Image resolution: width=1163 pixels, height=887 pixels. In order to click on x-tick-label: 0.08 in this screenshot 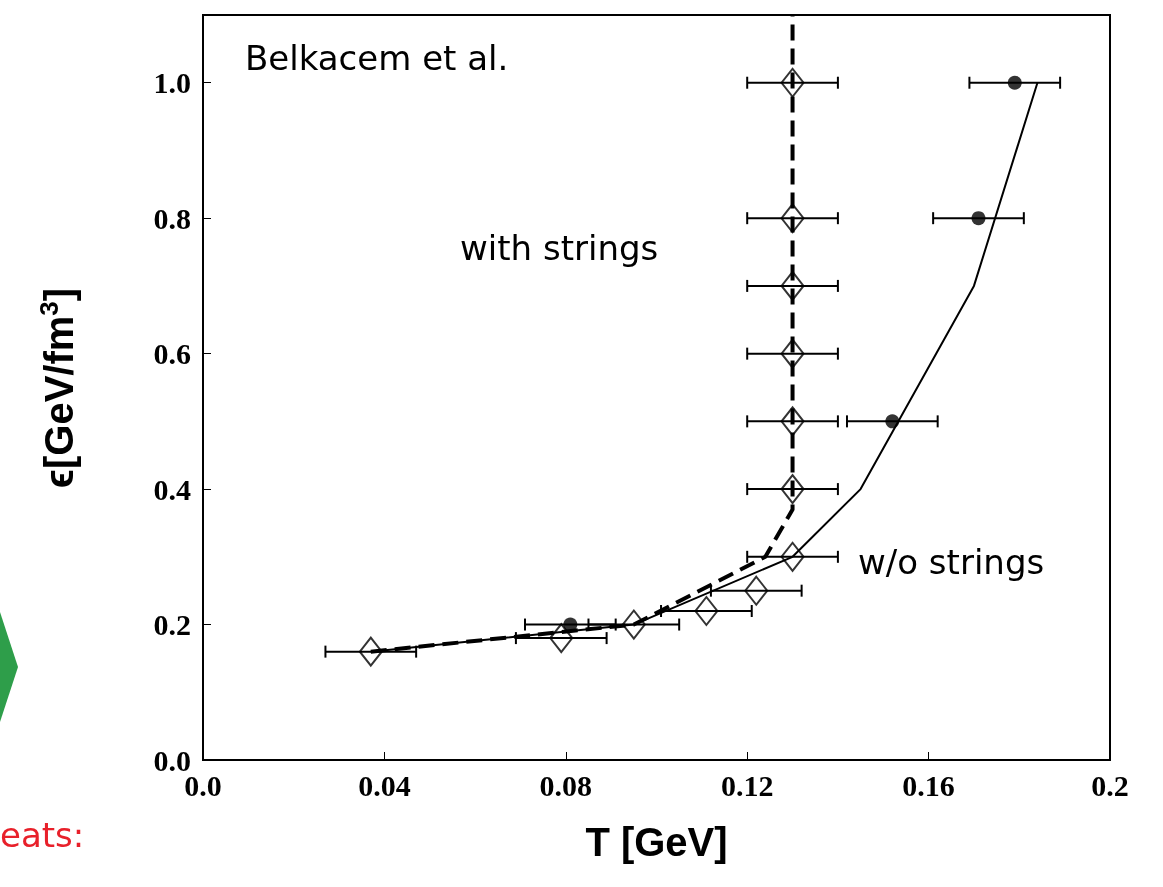, I will do `click(566, 785)`.